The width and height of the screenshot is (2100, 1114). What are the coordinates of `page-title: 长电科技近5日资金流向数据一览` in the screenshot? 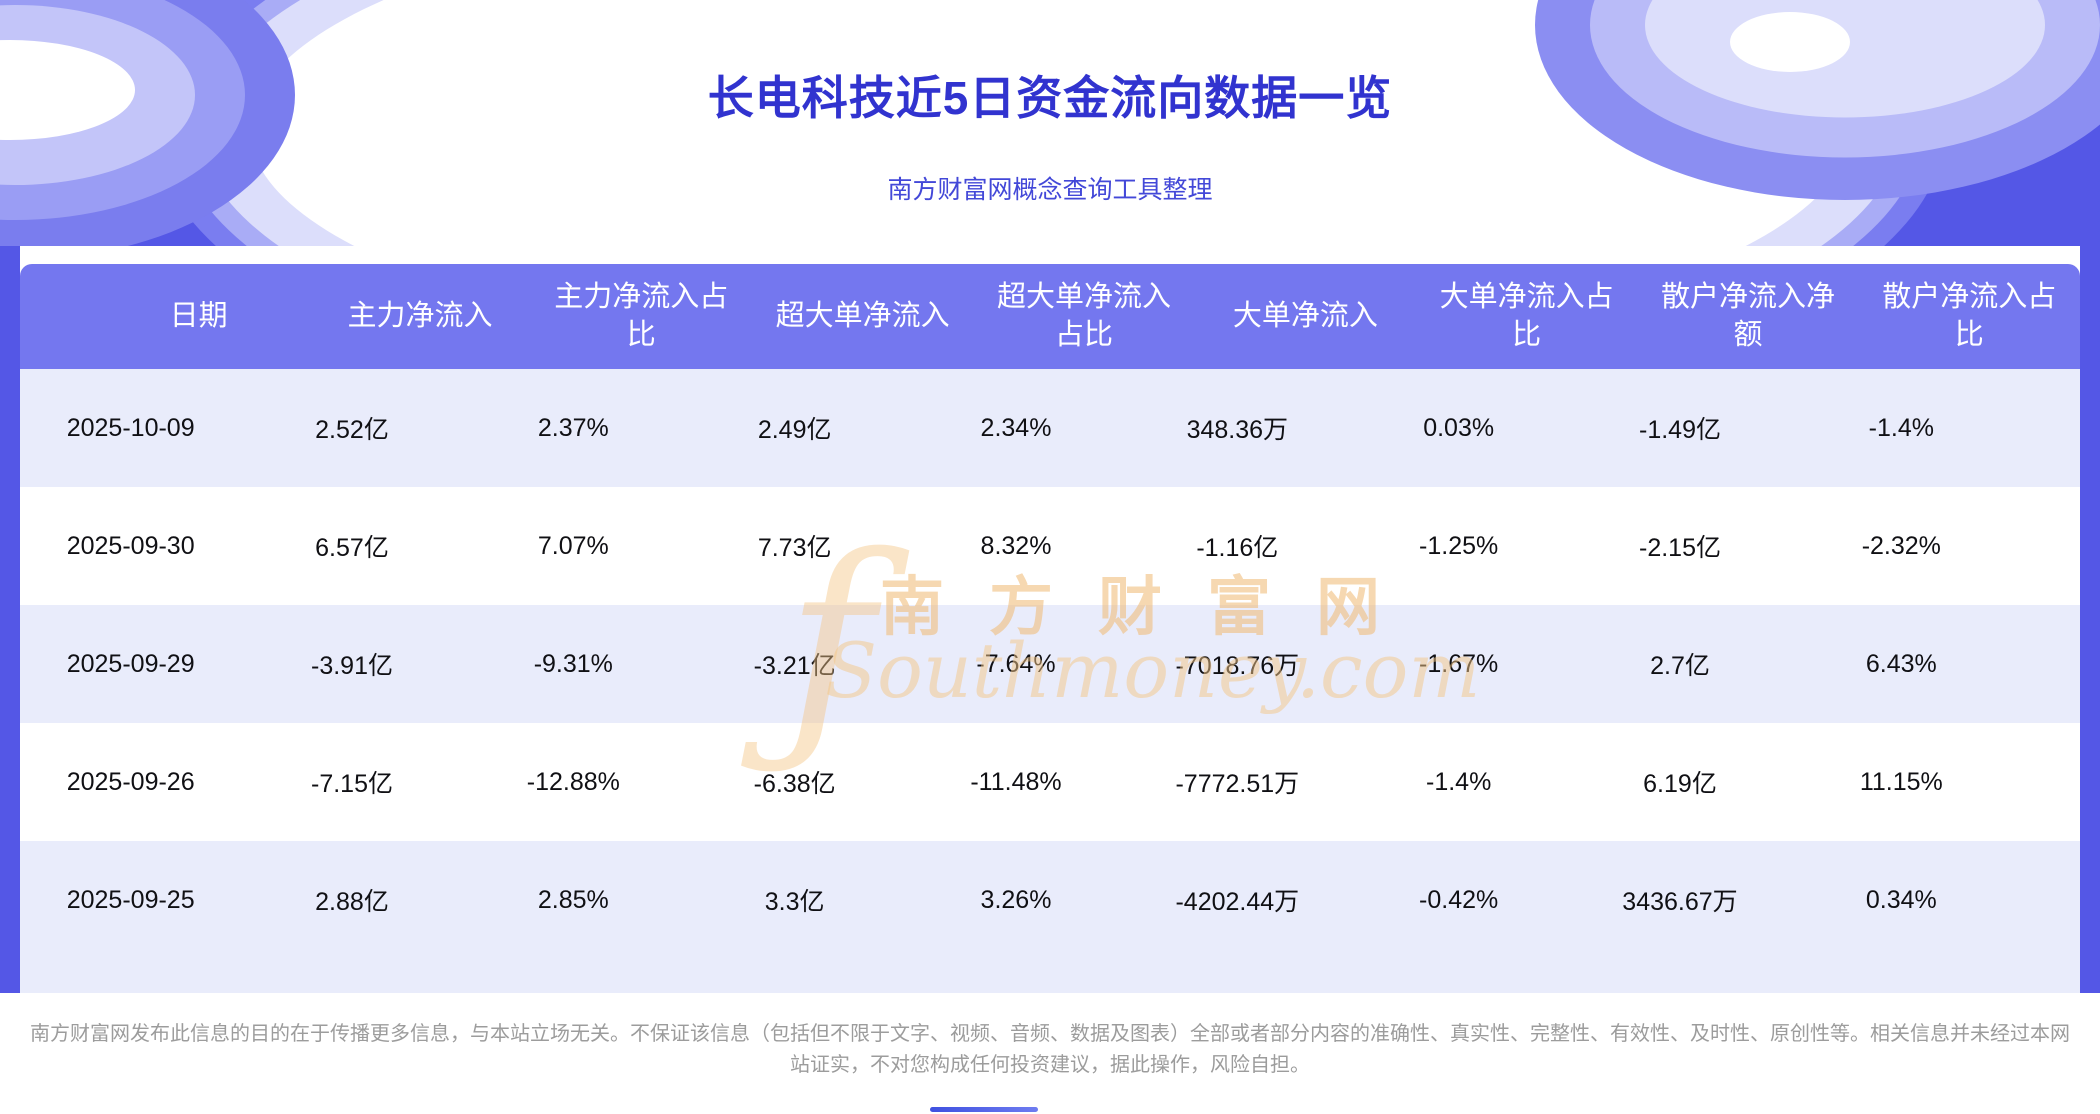 It's located at (1050, 98).